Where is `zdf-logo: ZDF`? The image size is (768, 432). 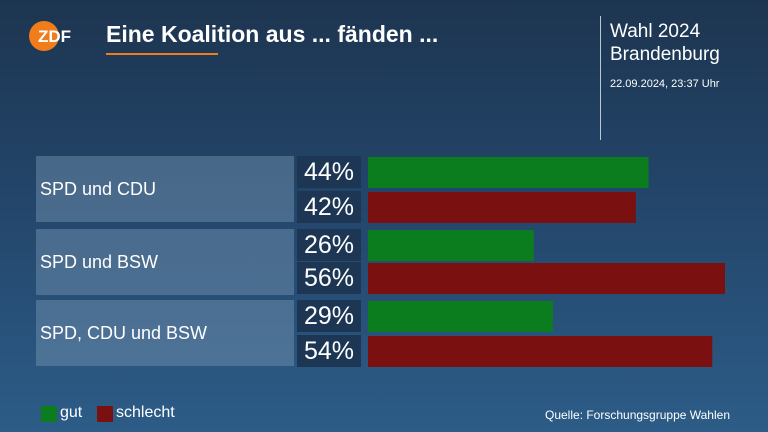
zdf-logo: ZDF is located at coordinates (50, 36).